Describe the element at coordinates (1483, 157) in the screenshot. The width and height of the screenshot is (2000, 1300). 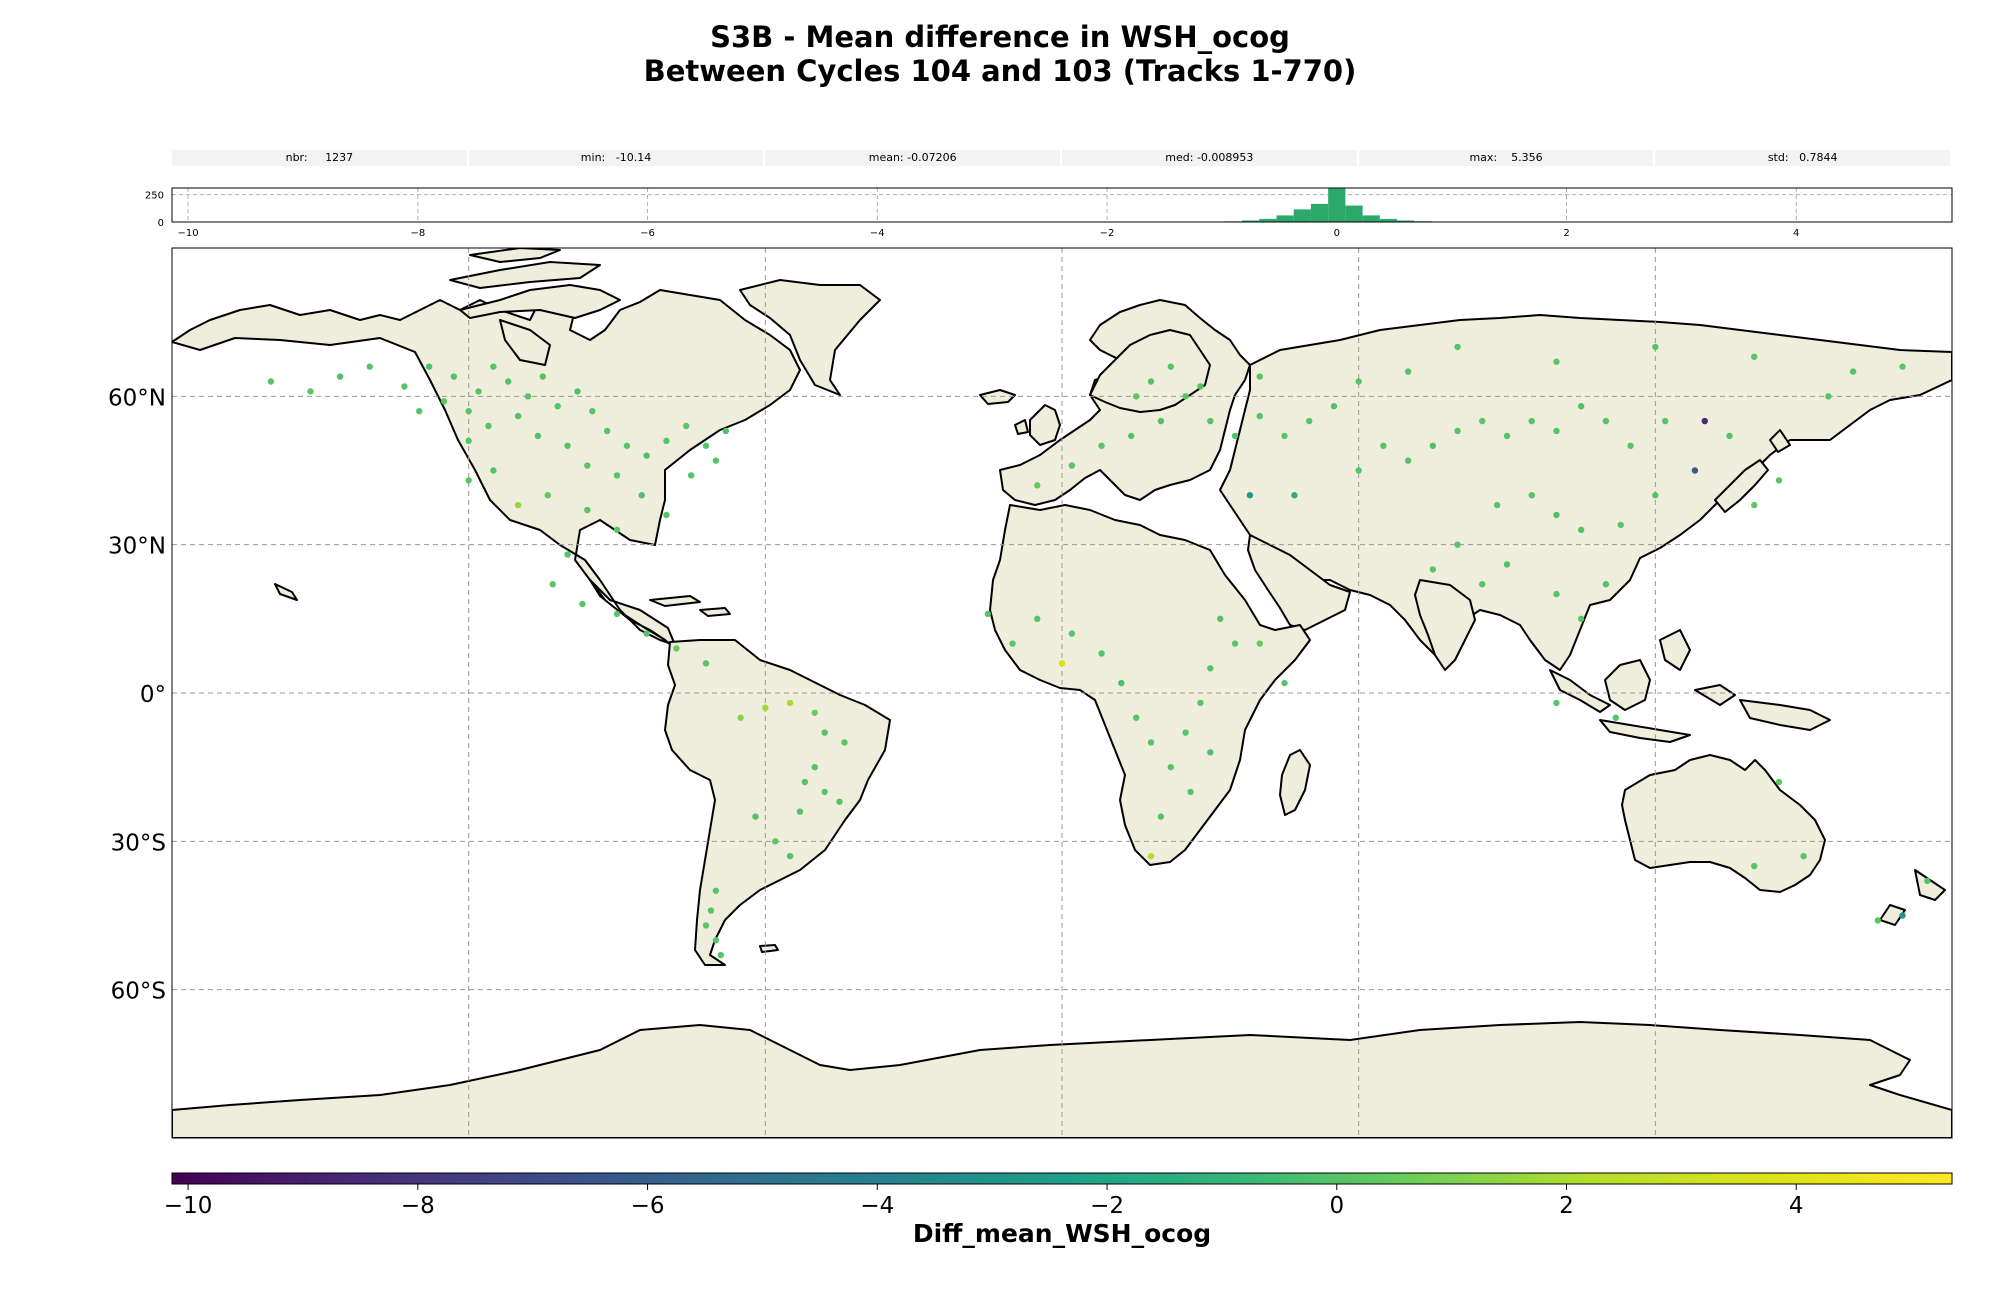
I see `stat-label: max:` at that location.